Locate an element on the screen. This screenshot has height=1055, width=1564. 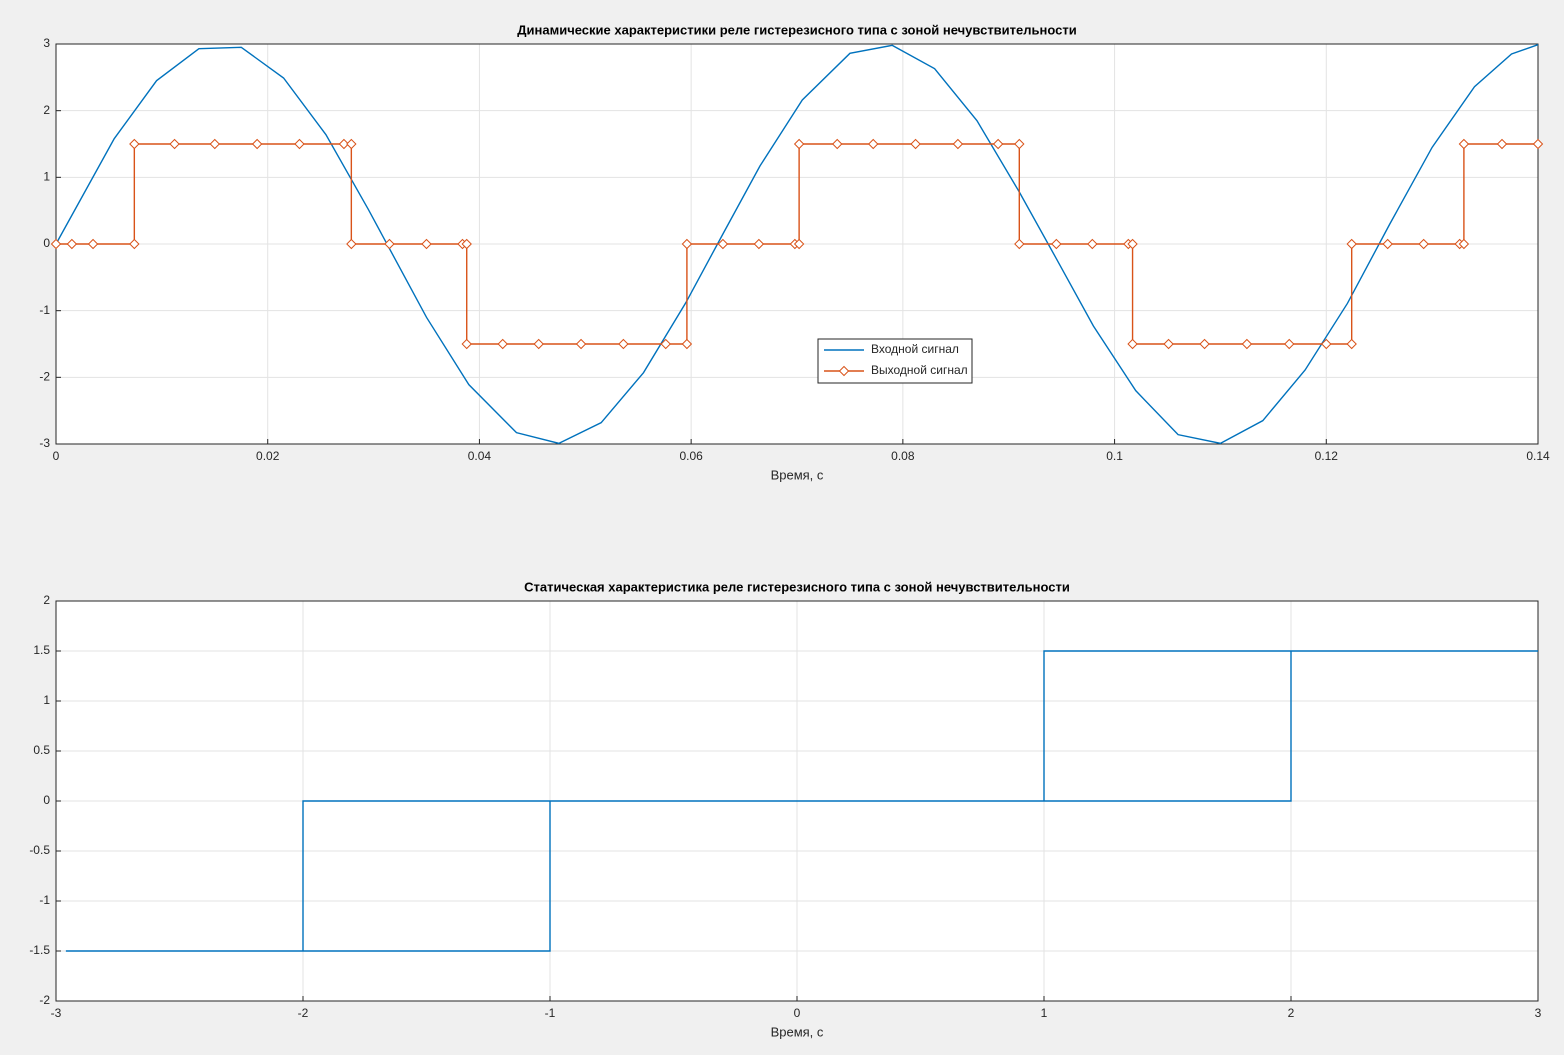
x-tick-label: 0.1 is located at coordinates (1114, 456).